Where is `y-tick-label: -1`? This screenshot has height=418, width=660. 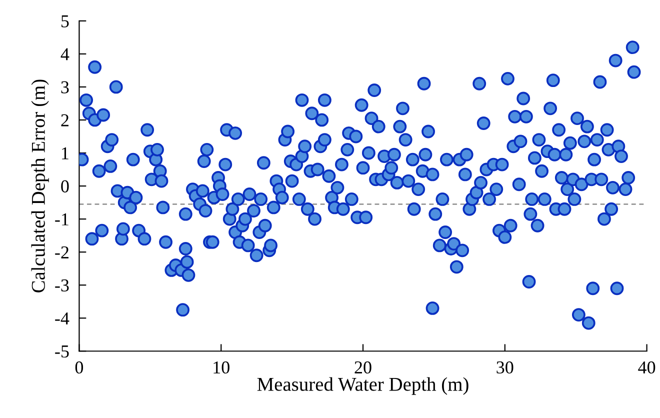
y-tick-label: -1 is located at coordinates (61, 219).